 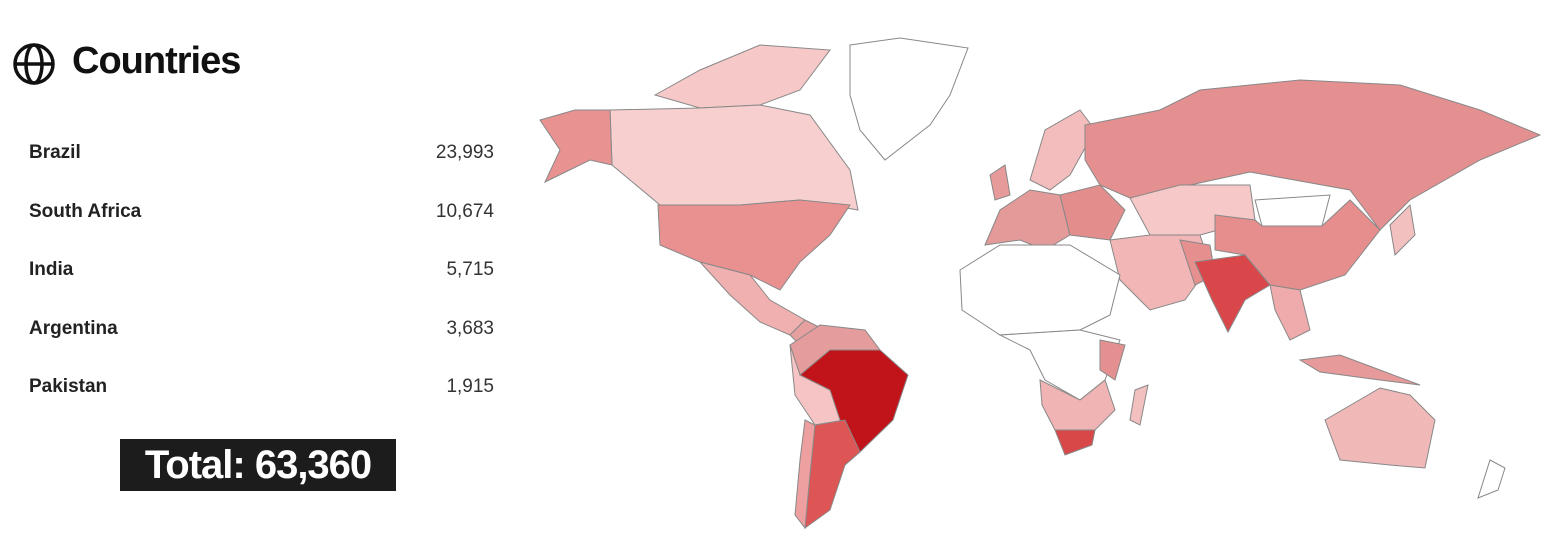 What do you see at coordinates (1077, 405) in the screenshot?
I see `southern-africa` at bounding box center [1077, 405].